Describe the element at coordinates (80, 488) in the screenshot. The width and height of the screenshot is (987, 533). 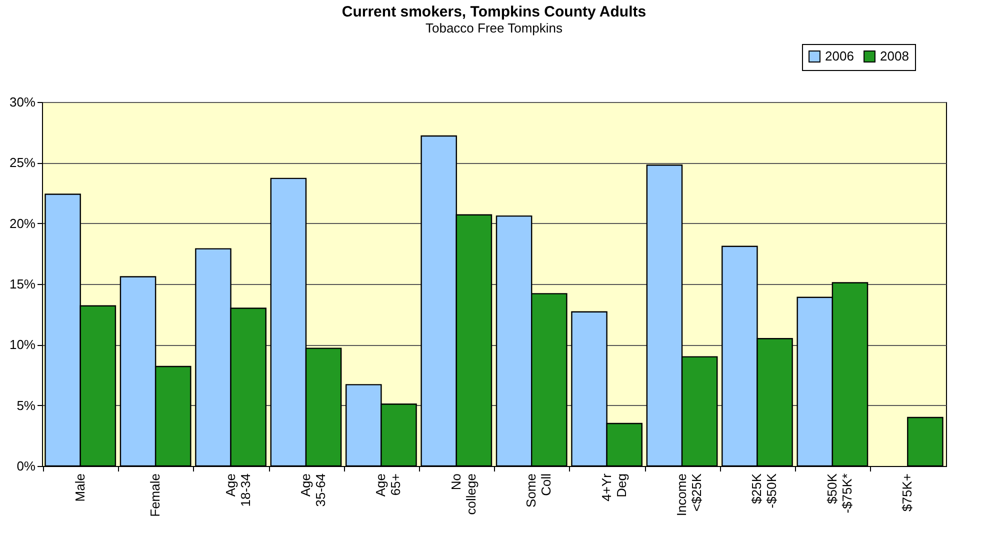
I see `x-tick-label: Male` at that location.